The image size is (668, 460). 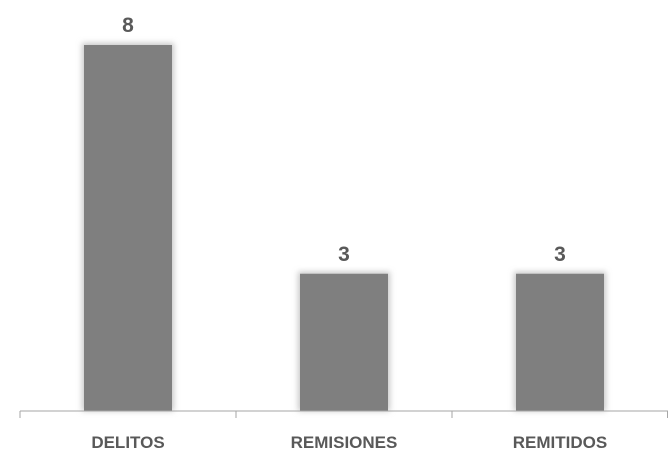 I want to click on category-label: REMISIONES, so click(x=344, y=442).